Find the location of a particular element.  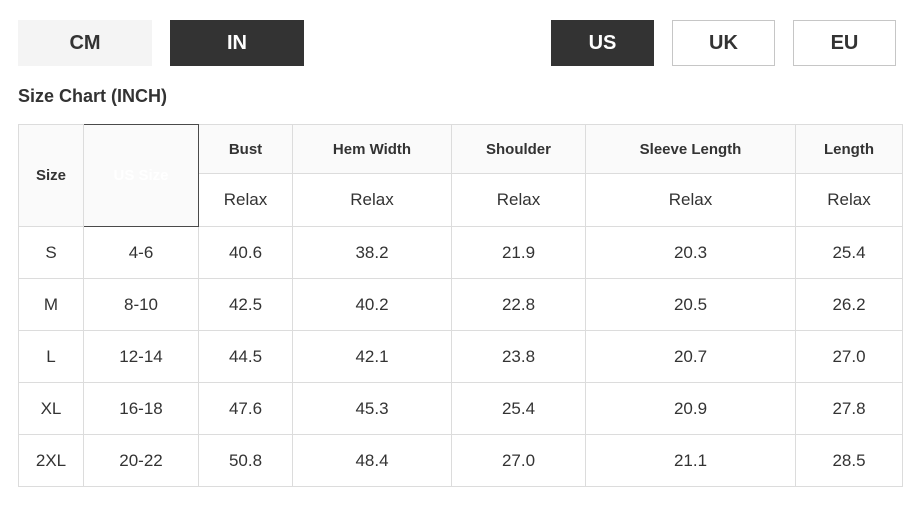

toggles-row: CM IN US UK EU is located at coordinates (460, 43).